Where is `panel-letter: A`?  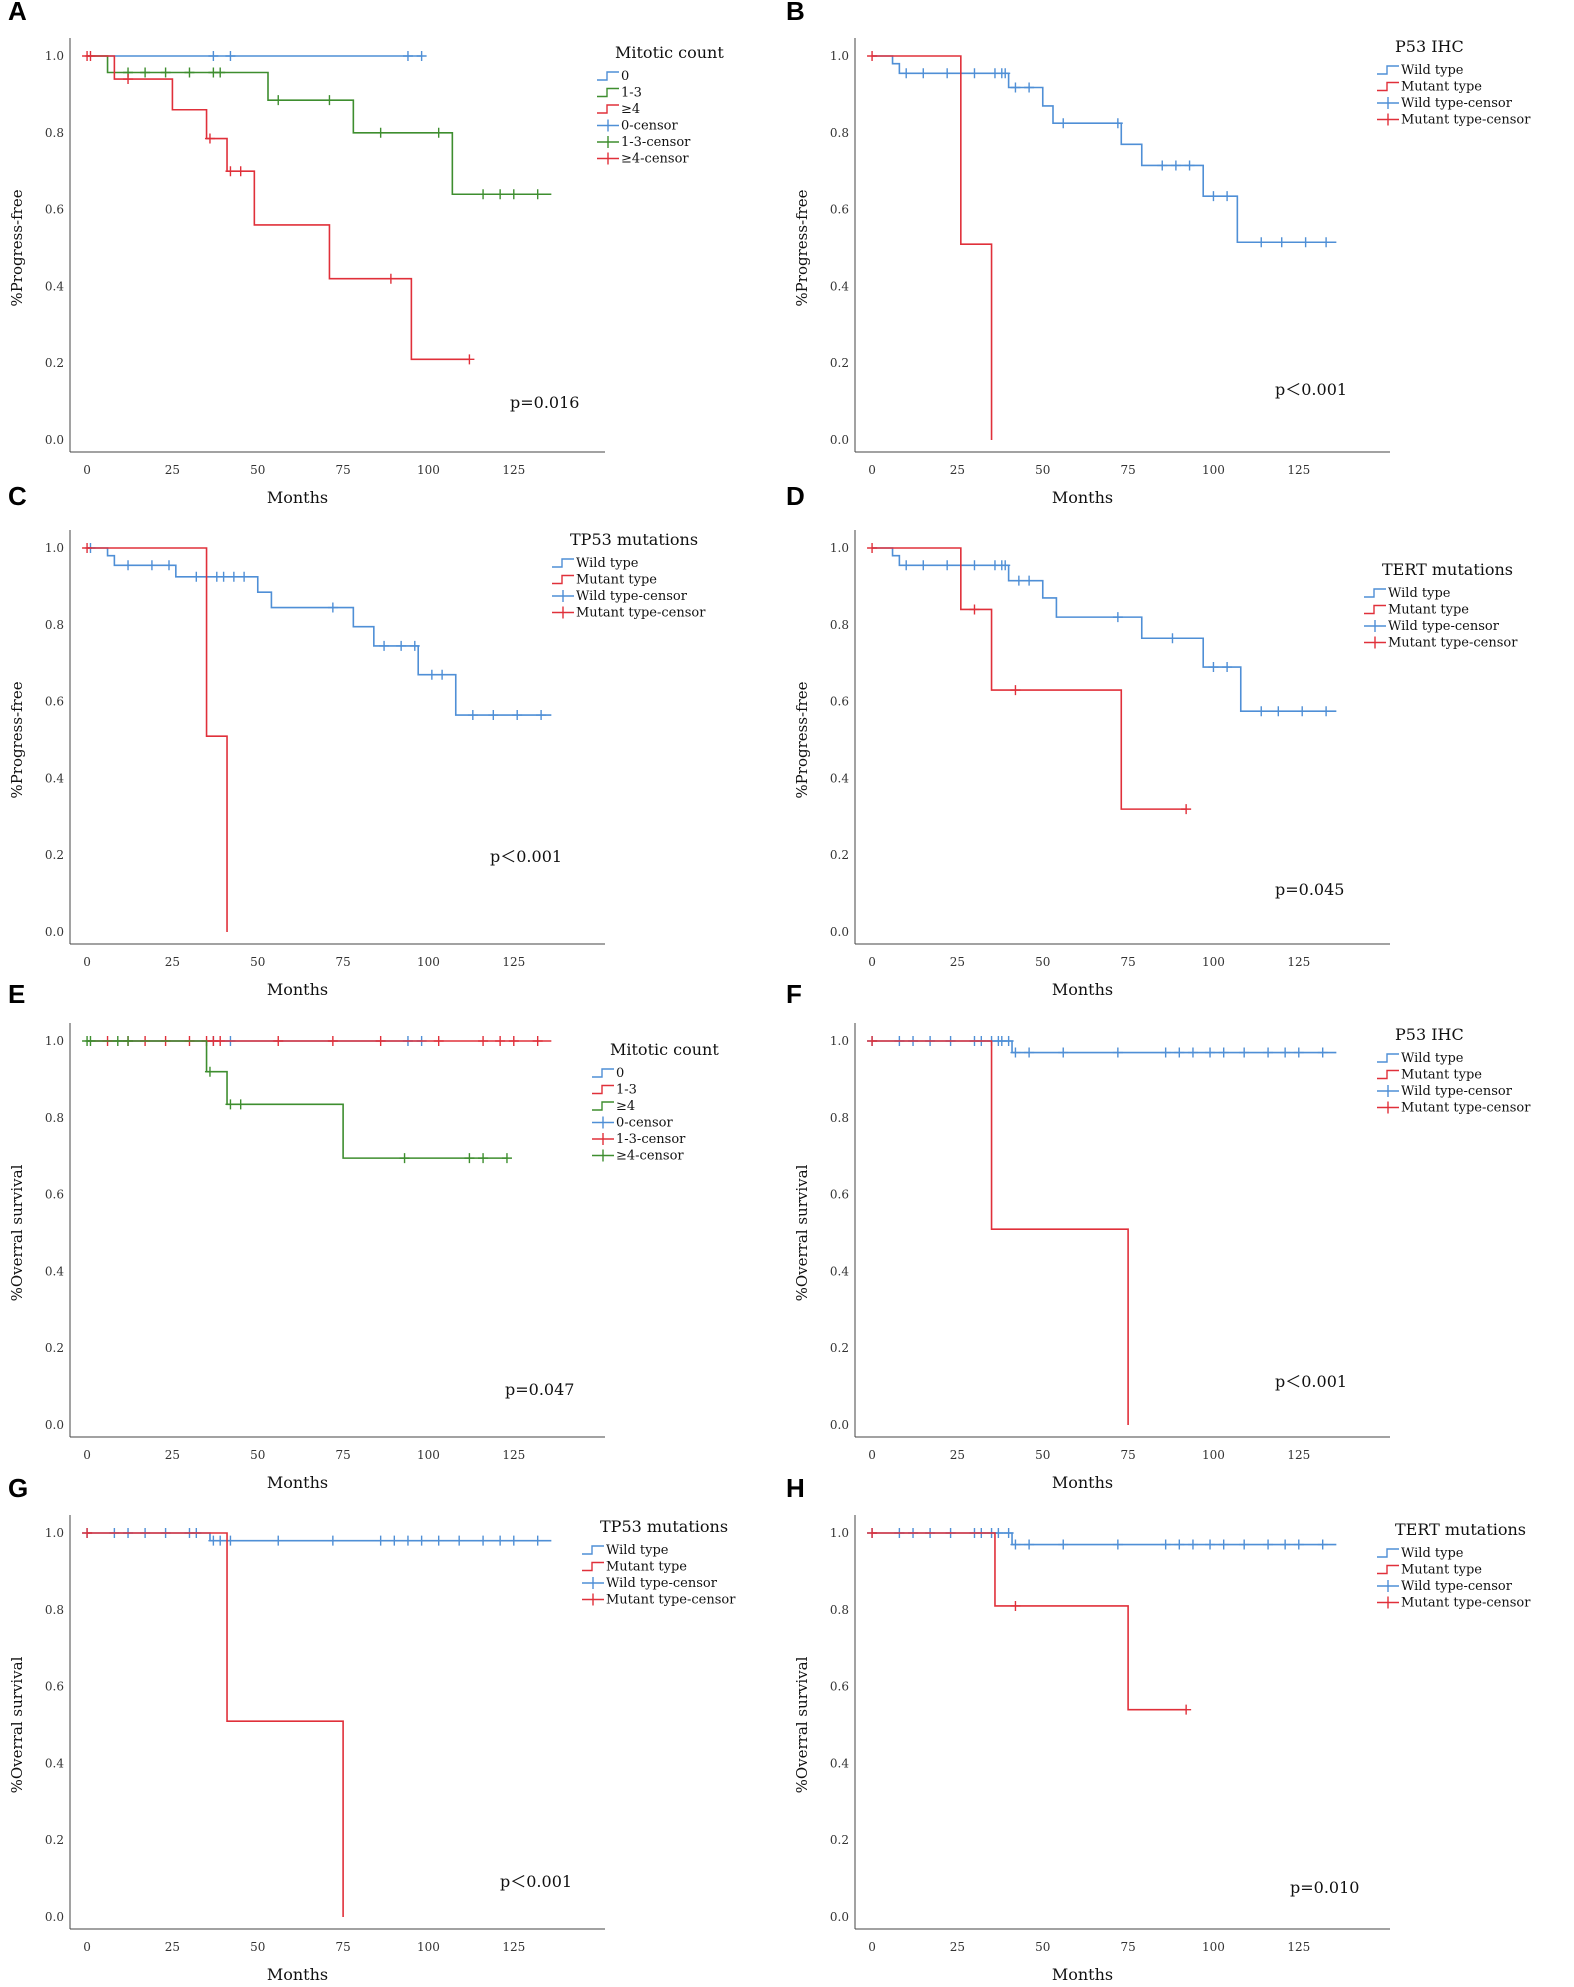 panel-letter: A is located at coordinates (17, 13).